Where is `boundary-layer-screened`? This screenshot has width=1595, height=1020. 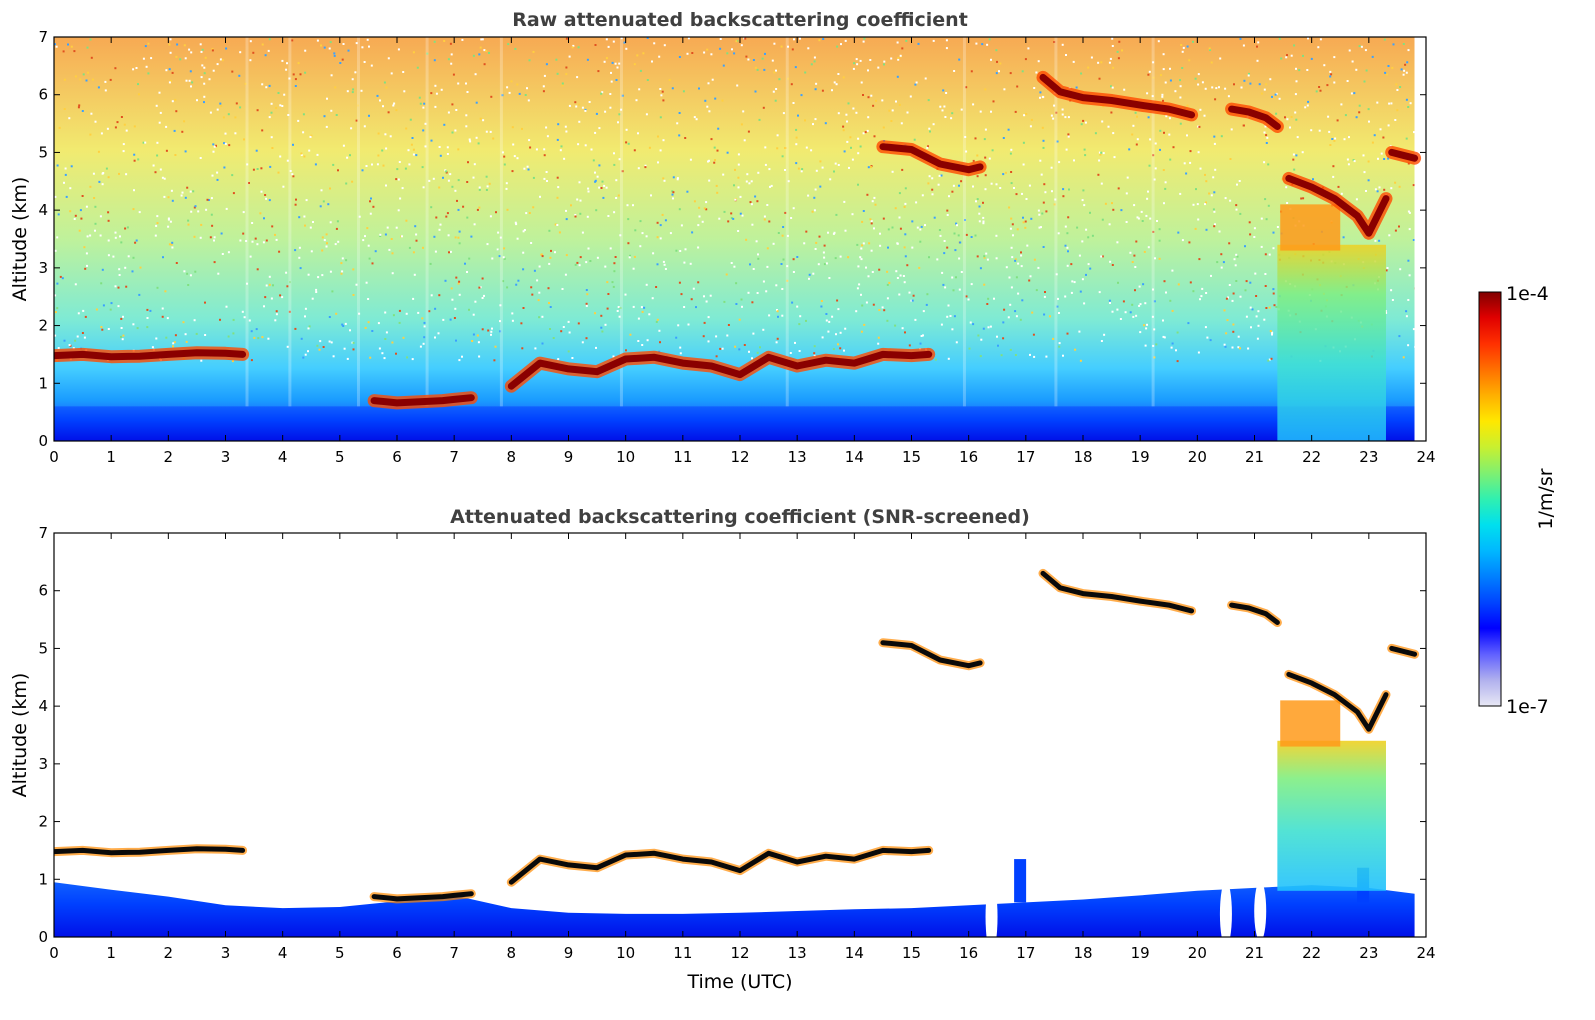 boundary-layer-screened is located at coordinates (734, 909).